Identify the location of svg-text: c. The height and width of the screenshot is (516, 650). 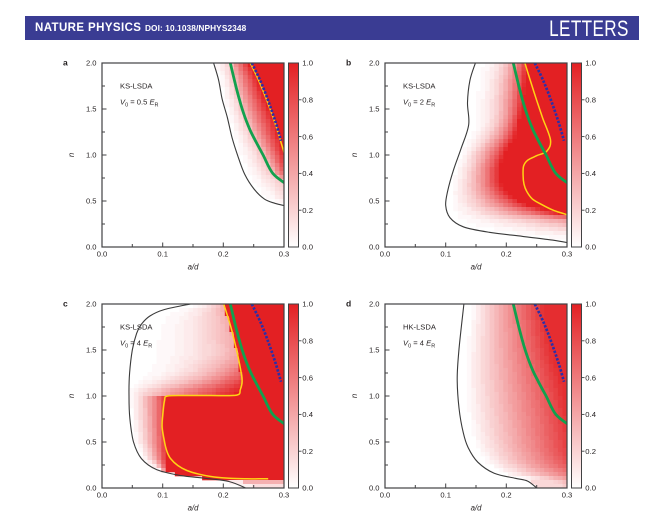
(65, 304).